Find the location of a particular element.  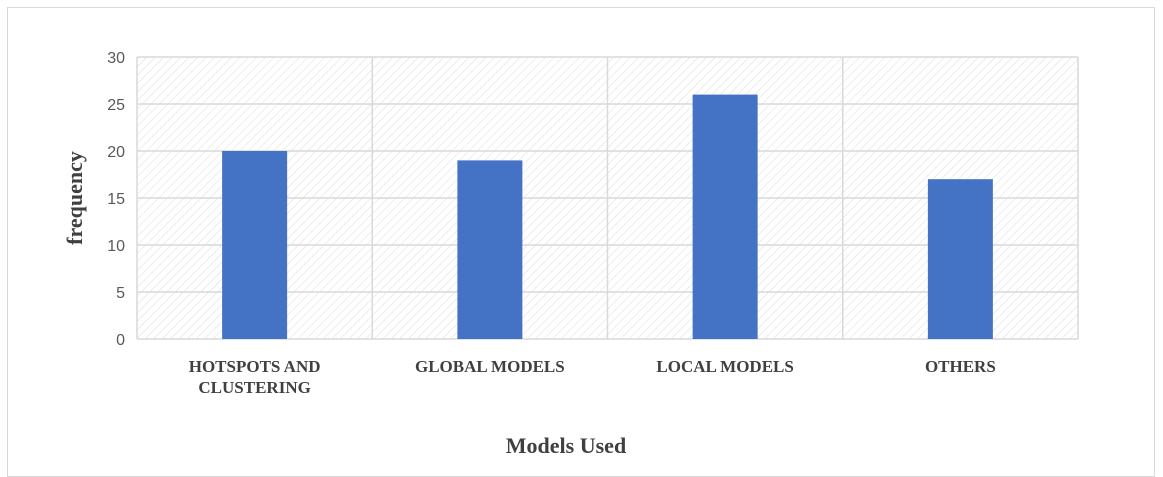

y-tick-labels: 0 5 10 15 20 25 30 is located at coordinates (116, 199).